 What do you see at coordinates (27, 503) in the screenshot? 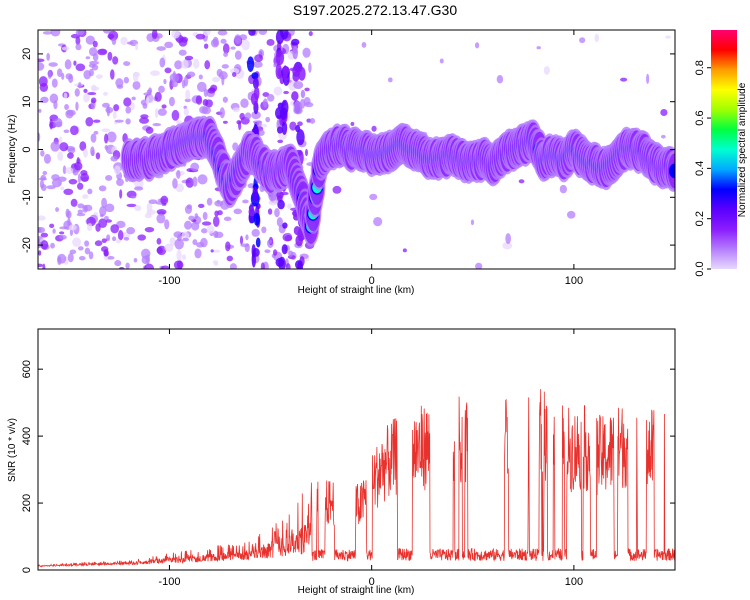
I see `snr-ytick-label: 200` at bounding box center [27, 503].